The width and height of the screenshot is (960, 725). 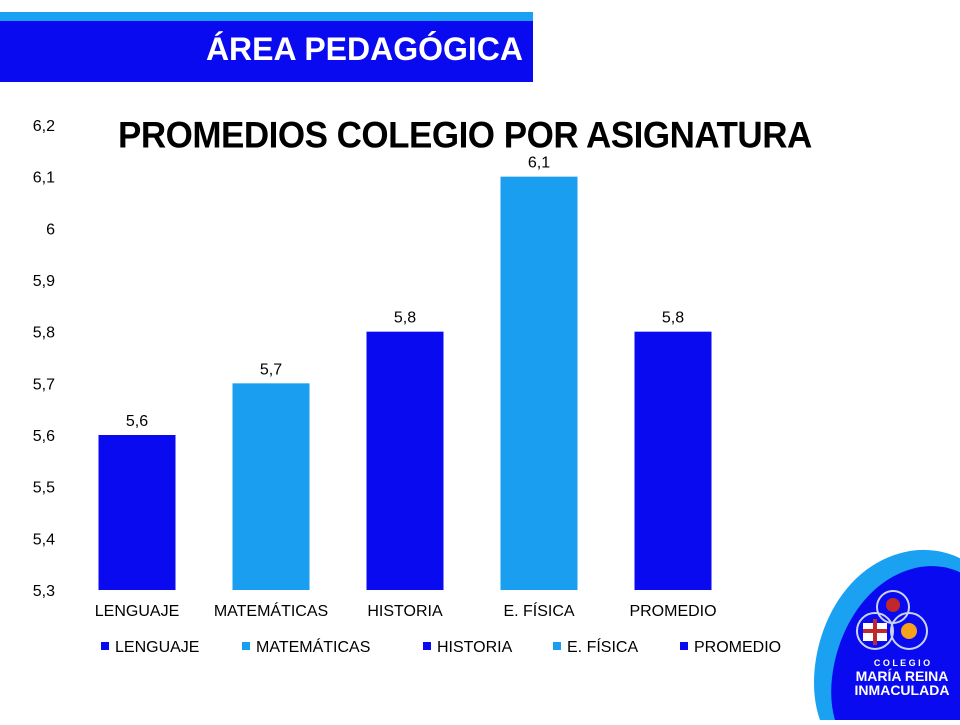 What do you see at coordinates (157, 647) in the screenshot?
I see `legend-label: LENGUAJE` at bounding box center [157, 647].